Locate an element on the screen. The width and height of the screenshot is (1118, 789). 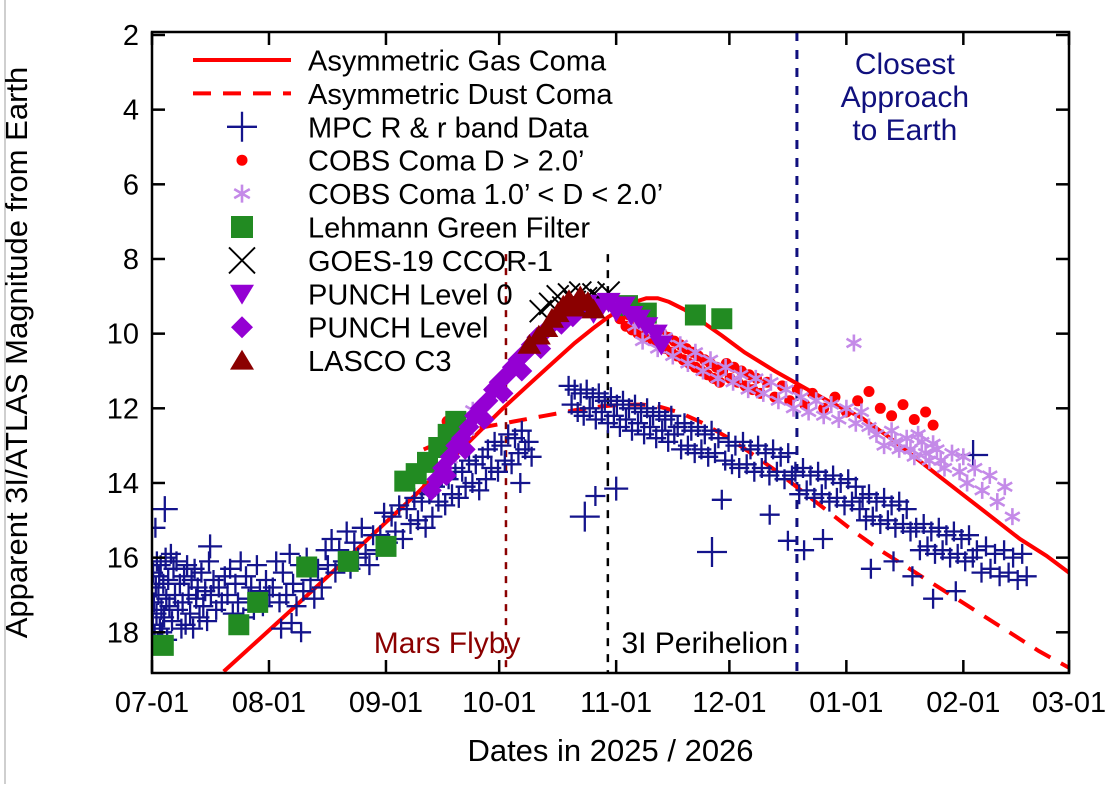
legend-label: Asymmetric Gas Coma is located at coordinates (457, 62).